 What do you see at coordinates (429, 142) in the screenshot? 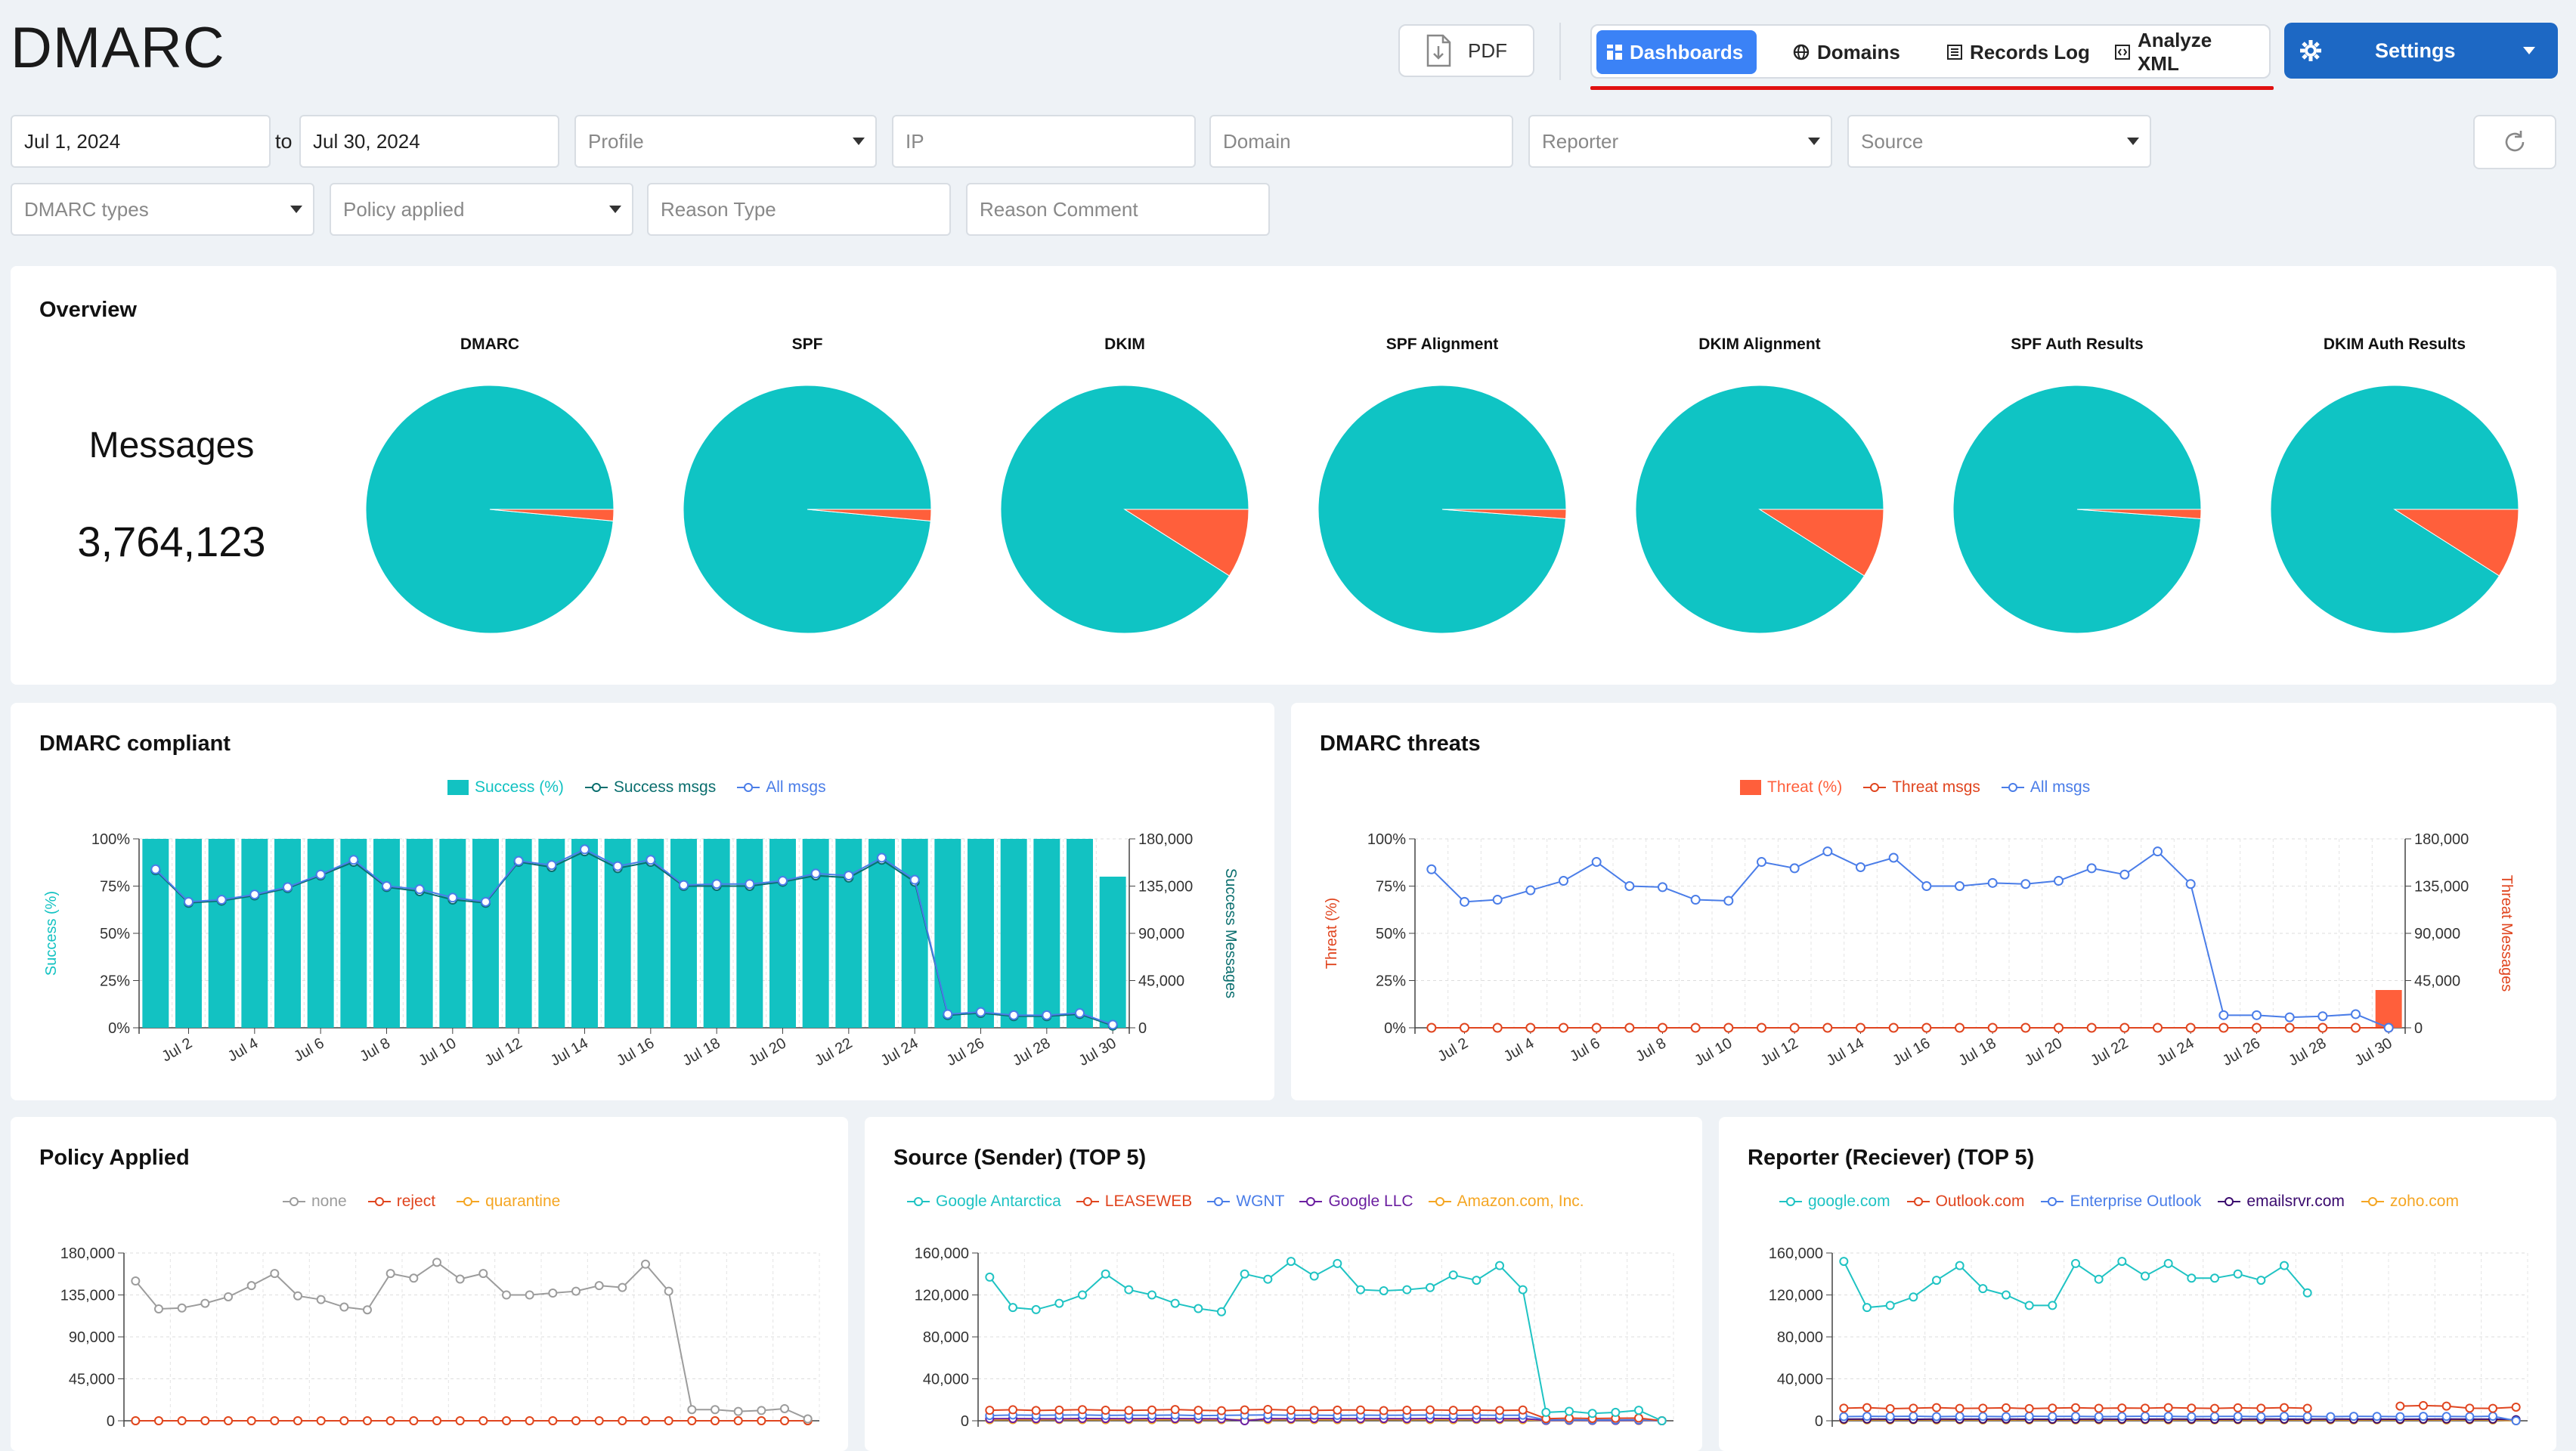
I see `date-to-input: Jul 30, 2024` at bounding box center [429, 142].